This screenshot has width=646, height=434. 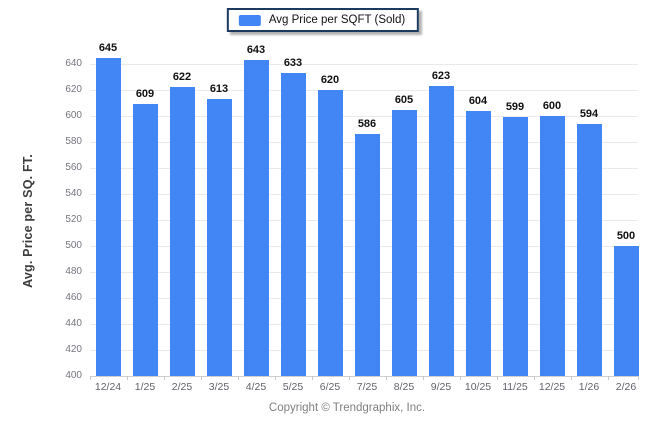 What do you see at coordinates (256, 387) in the screenshot?
I see `x-tick-label: 4/25` at bounding box center [256, 387].